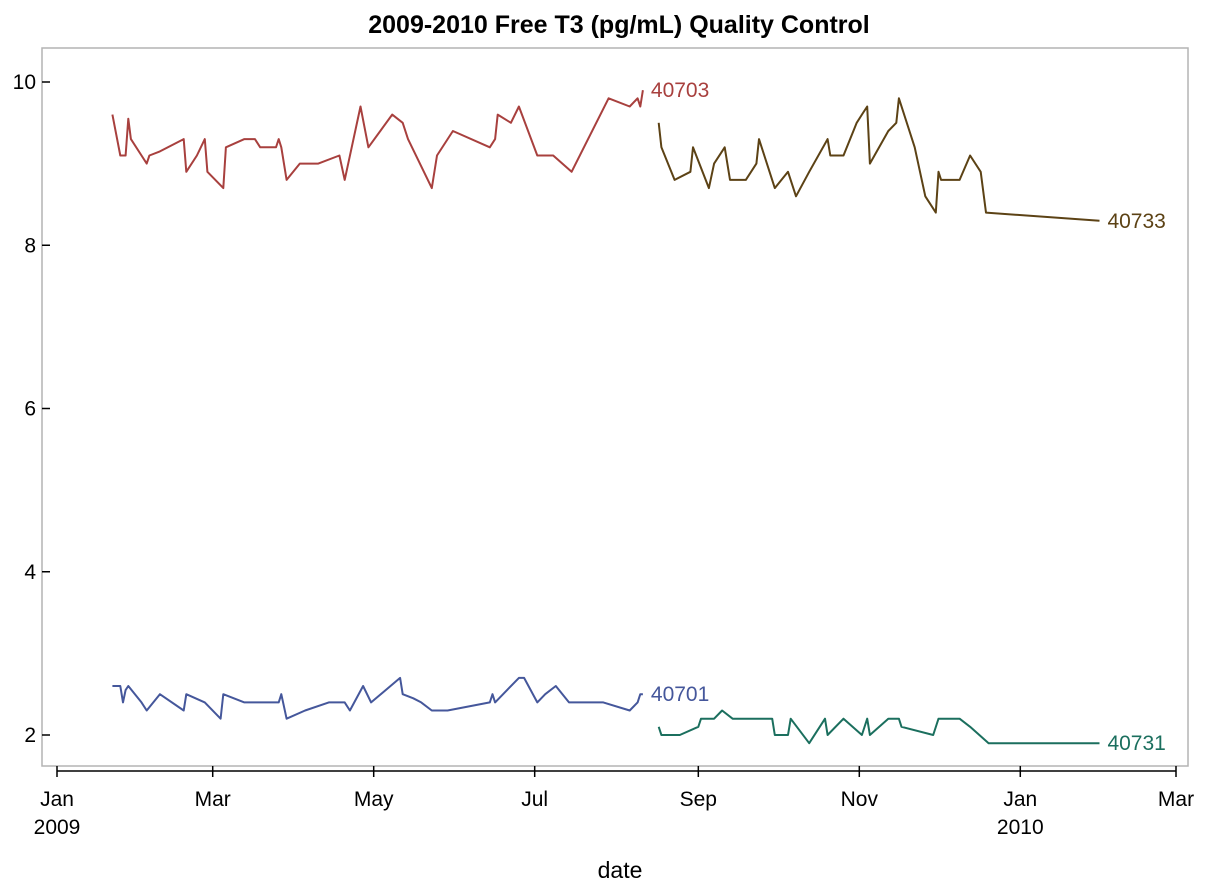  I want to click on series-label-40703: 40703, so click(680, 90).